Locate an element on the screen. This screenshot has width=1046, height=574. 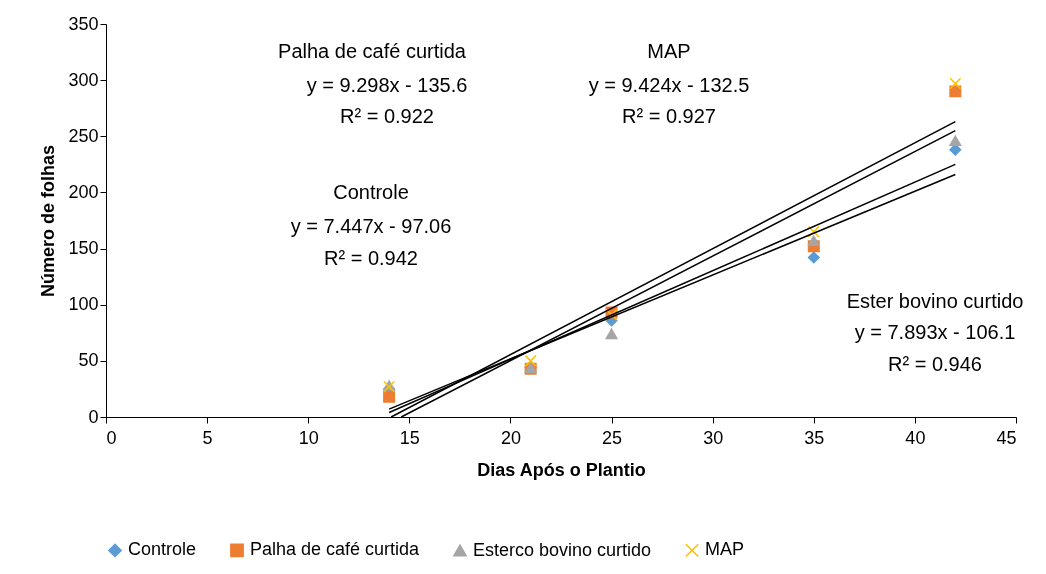
annotation: Ester bovino curtido is located at coordinates (935, 301).